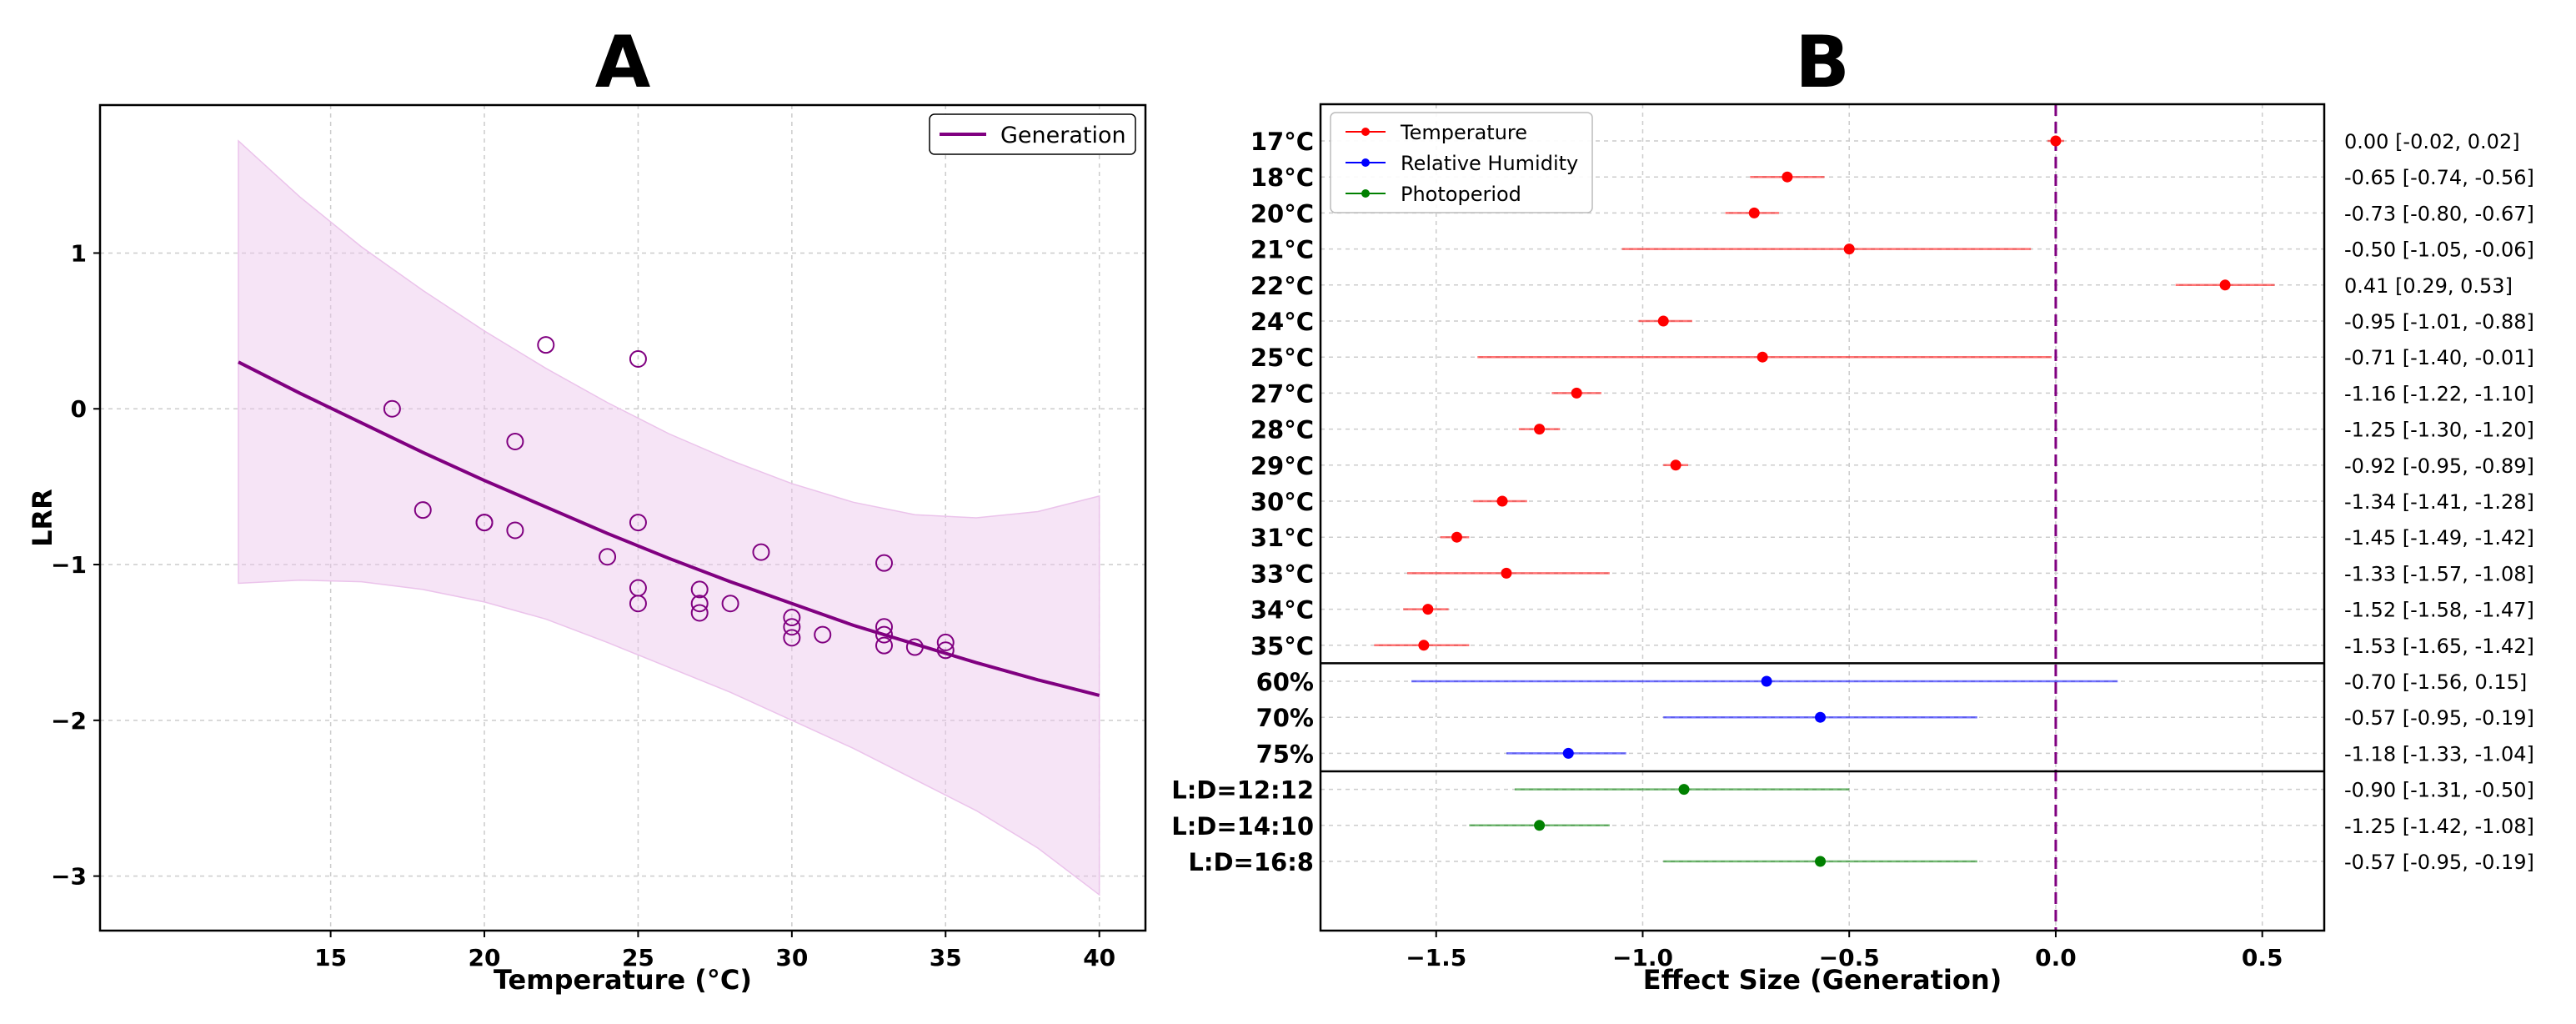 This screenshot has width=2576, height=1024. Describe the element at coordinates (1822, 62) in the screenshot. I see `panel-label-b: B` at that location.